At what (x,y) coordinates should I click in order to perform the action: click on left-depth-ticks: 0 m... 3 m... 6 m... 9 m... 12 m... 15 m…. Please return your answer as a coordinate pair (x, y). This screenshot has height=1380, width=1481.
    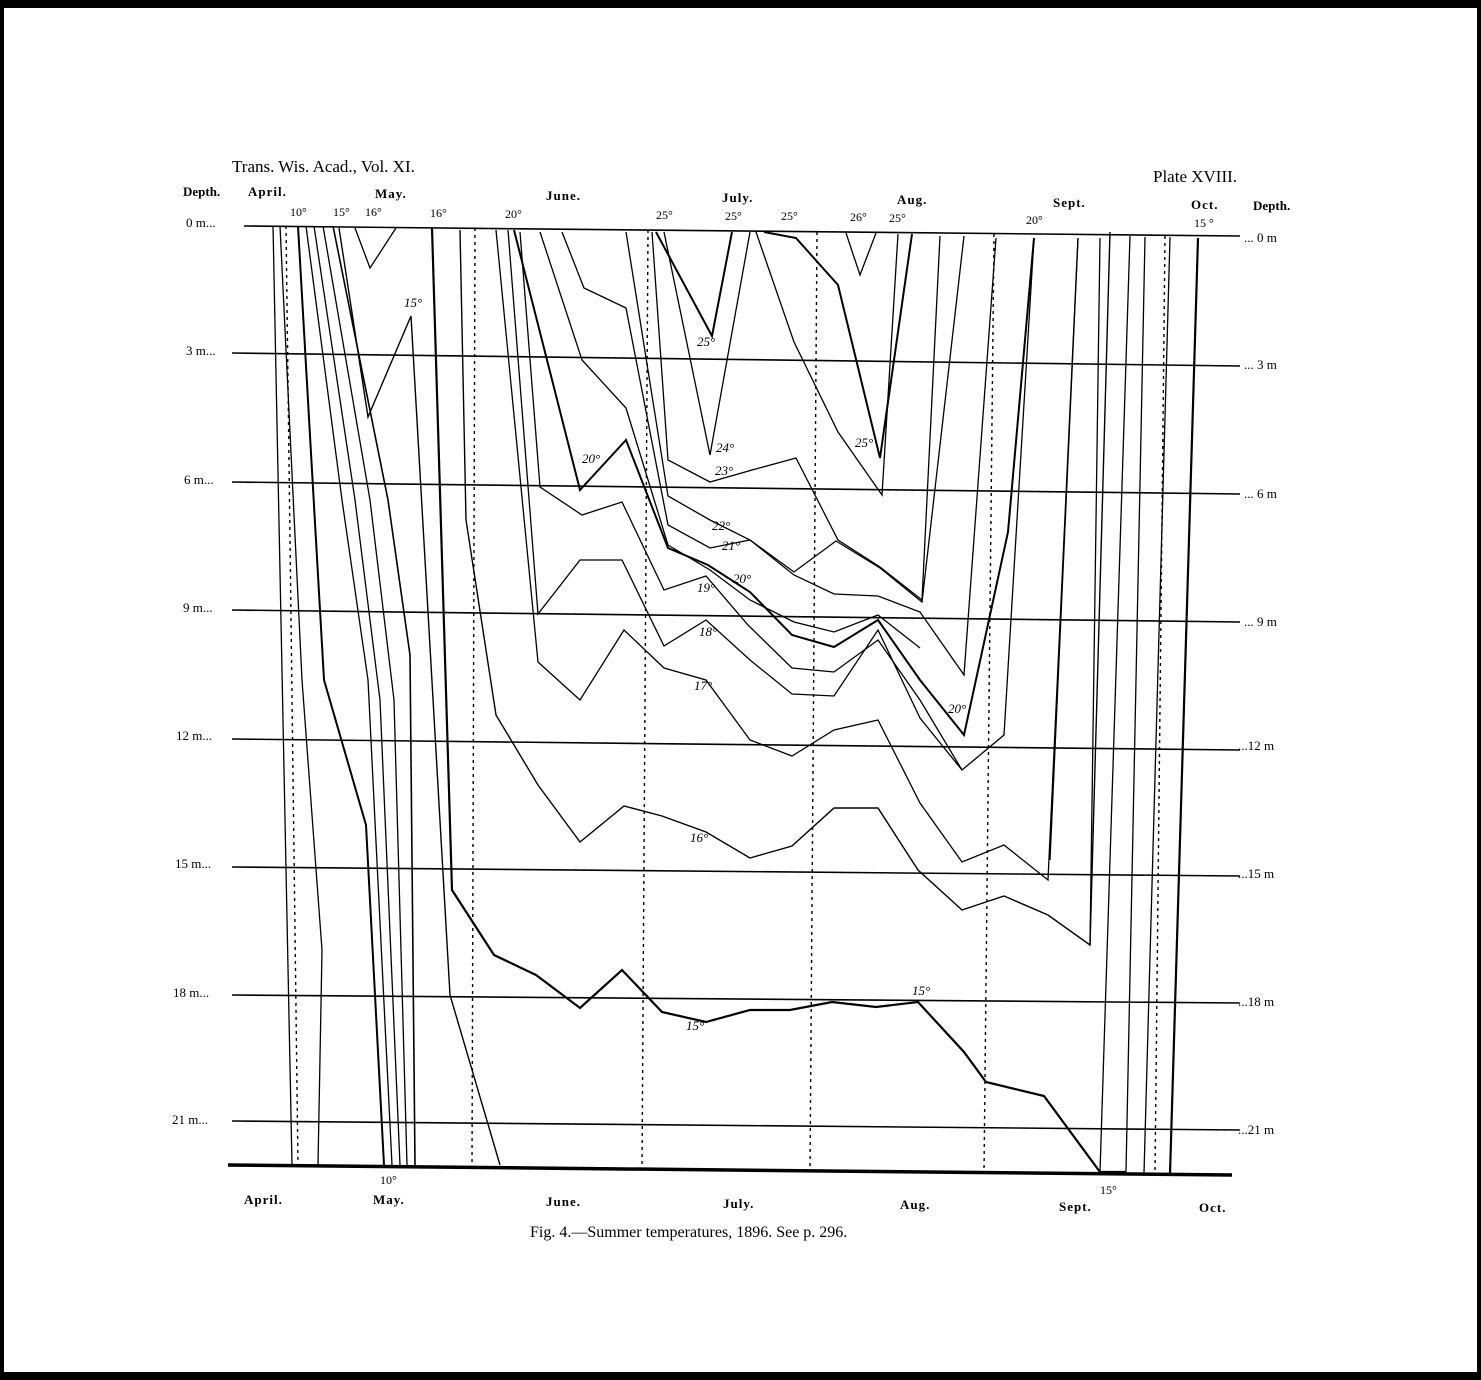
    Looking at the image, I should click on (194, 671).